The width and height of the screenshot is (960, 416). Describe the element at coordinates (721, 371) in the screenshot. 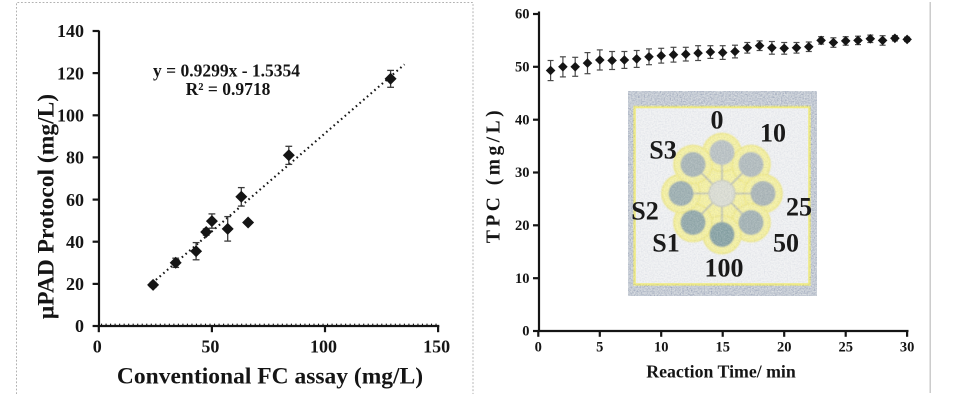

I see `svg-text: Reaction Time/ min` at that location.